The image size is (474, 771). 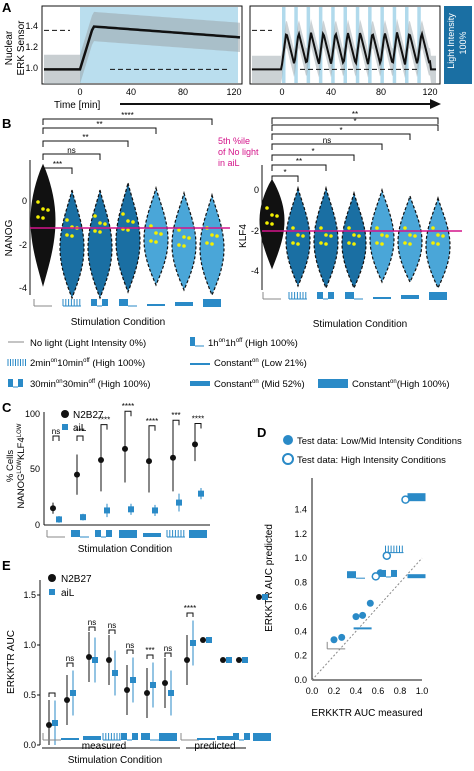 What do you see at coordinates (52, 592) in the screenshot?
I see `panel-e-legend-ail-marker` at bounding box center [52, 592].